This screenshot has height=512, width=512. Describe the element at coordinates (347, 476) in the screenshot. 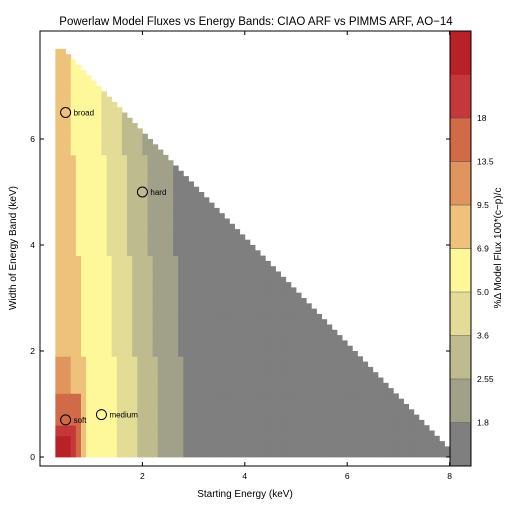

I see `x-tick-label: 6` at that location.